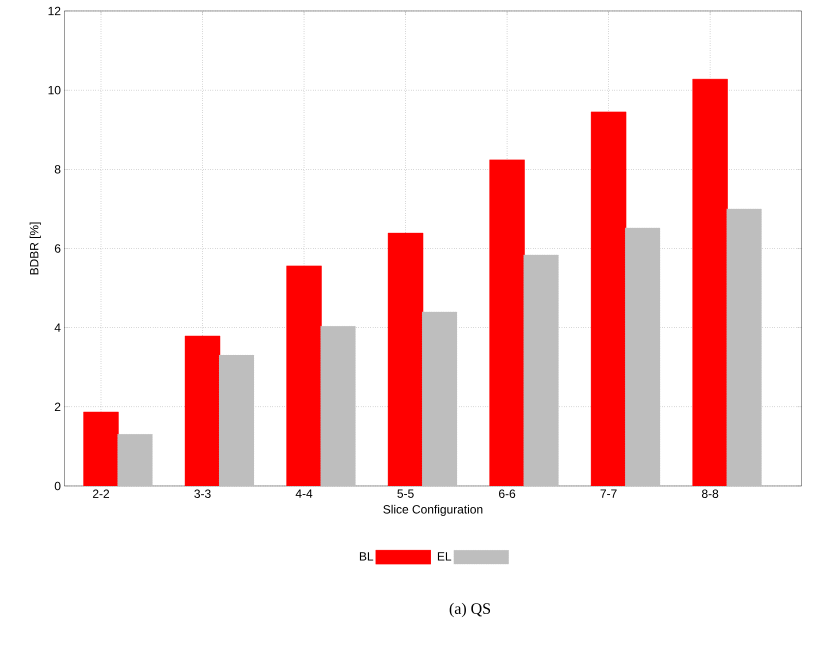 This screenshot has width=840, height=648. I want to click on y-tick-label: 2, so click(57, 406).